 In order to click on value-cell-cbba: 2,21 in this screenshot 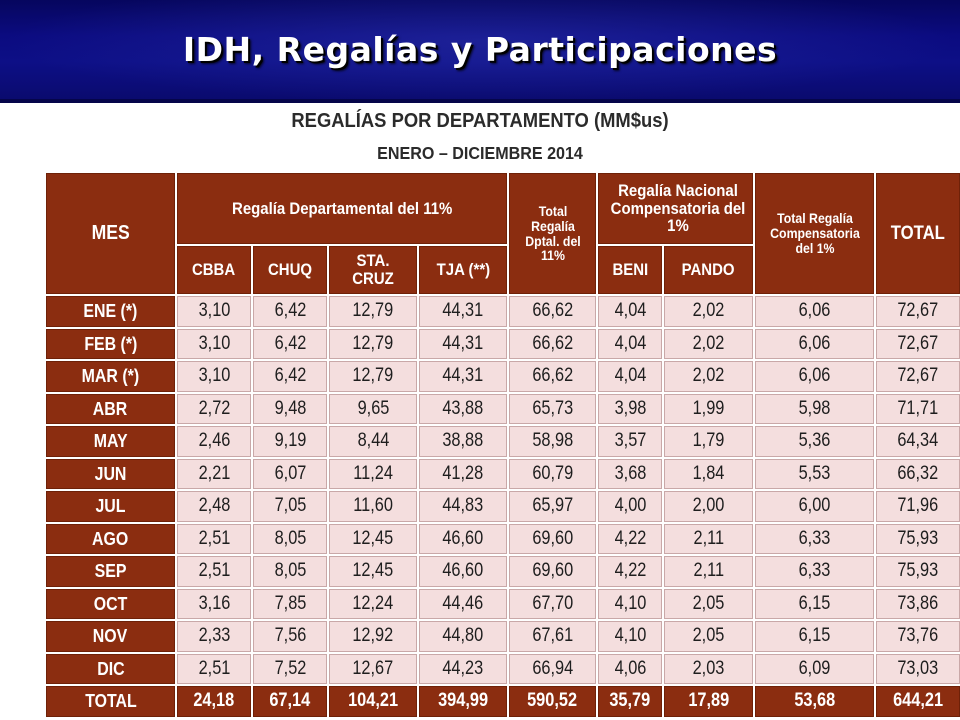, I will do `click(214, 473)`.